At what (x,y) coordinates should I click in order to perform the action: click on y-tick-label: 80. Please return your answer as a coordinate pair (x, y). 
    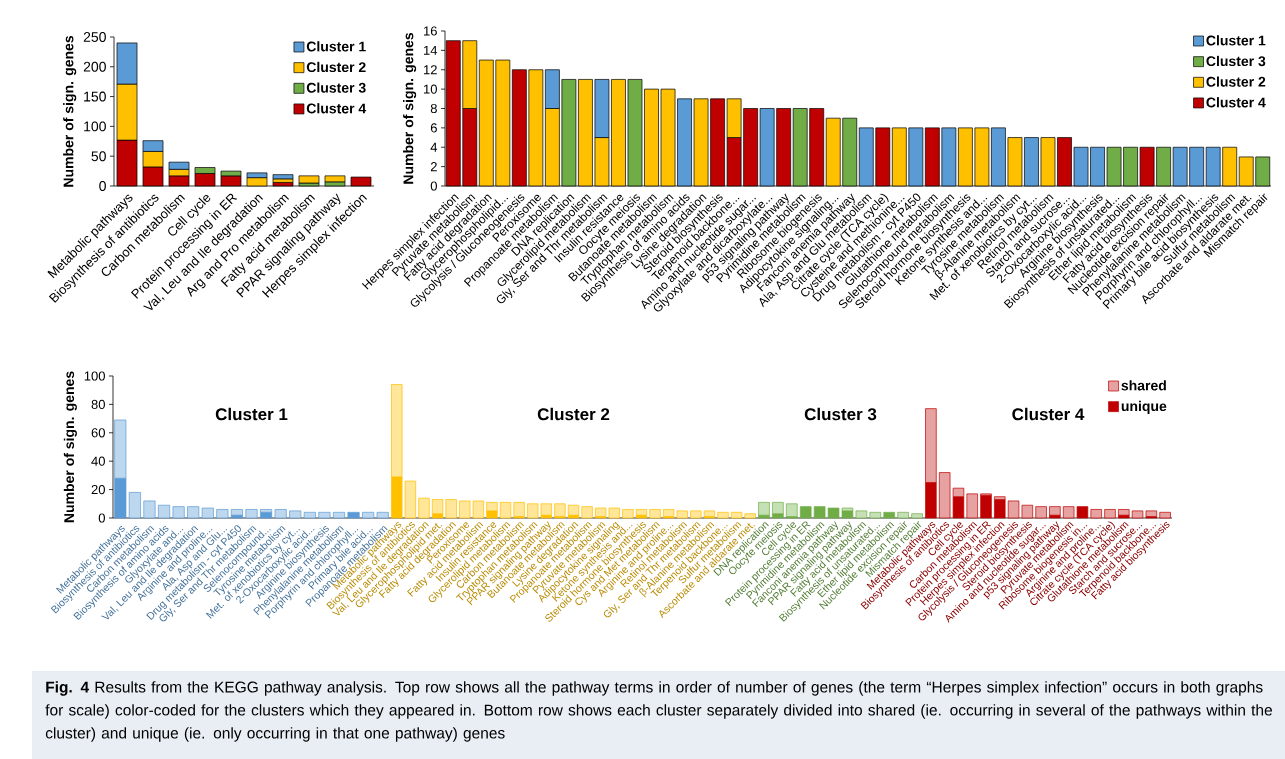
    Looking at the image, I should click on (98, 404).